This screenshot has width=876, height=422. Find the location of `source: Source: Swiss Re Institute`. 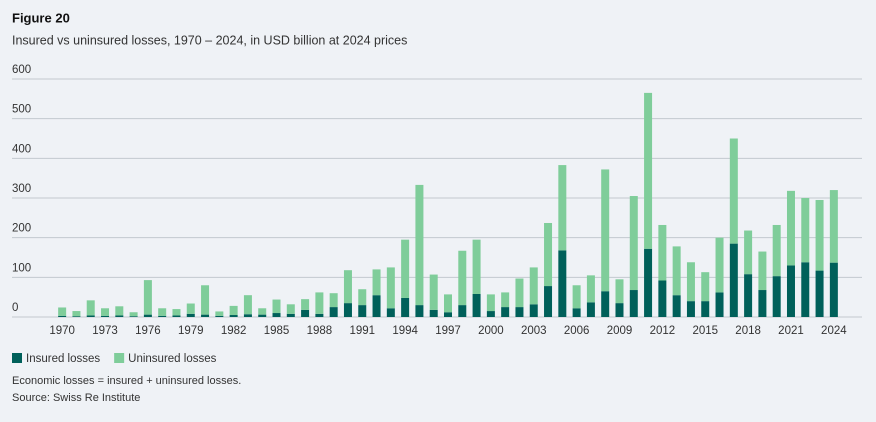

source: Source: Swiss Re Institute is located at coordinates (76, 398).